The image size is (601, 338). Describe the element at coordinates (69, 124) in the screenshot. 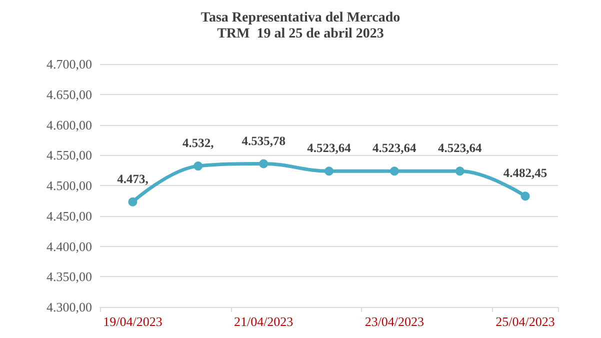

I see `y-tick-label: 4.600,00` at that location.